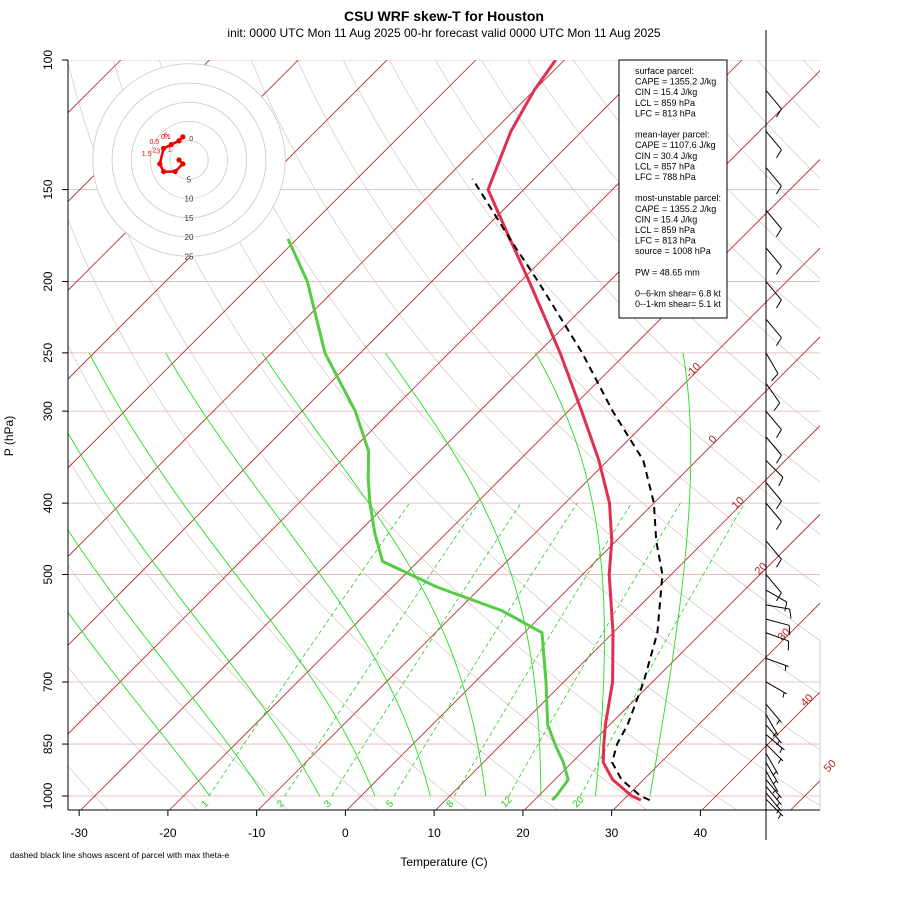 Image resolution: width=900 pixels, height=905 pixels. What do you see at coordinates (666, 219) in the screenshot?
I see `info-line: CIN = 15.4 J/kg` at bounding box center [666, 219].